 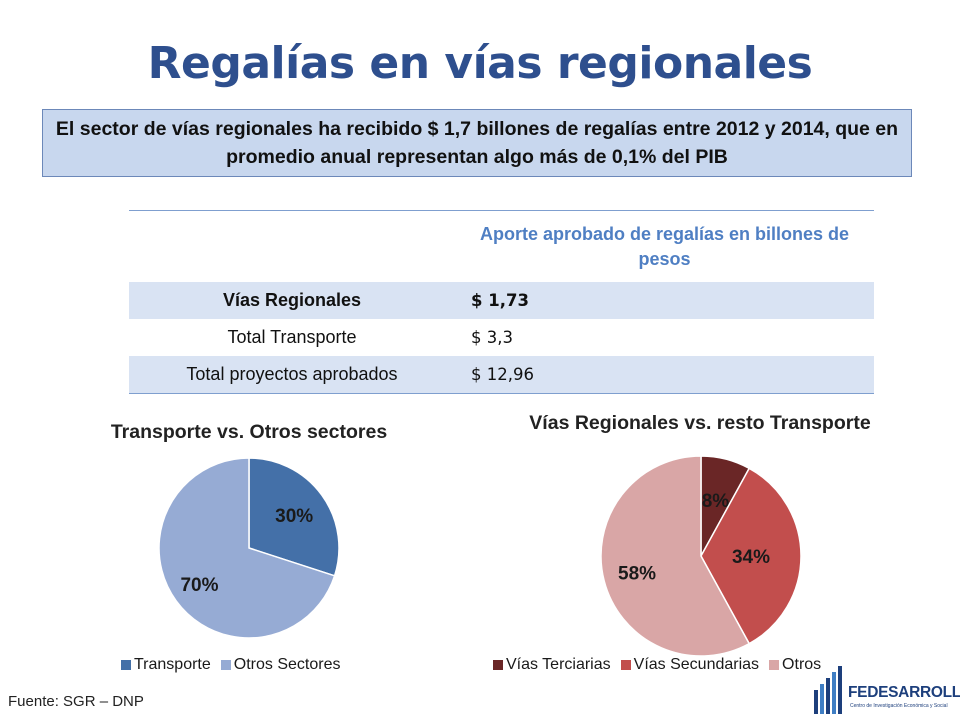 I want to click on slice-label-vias-terciarias: 8%, so click(x=716, y=501).